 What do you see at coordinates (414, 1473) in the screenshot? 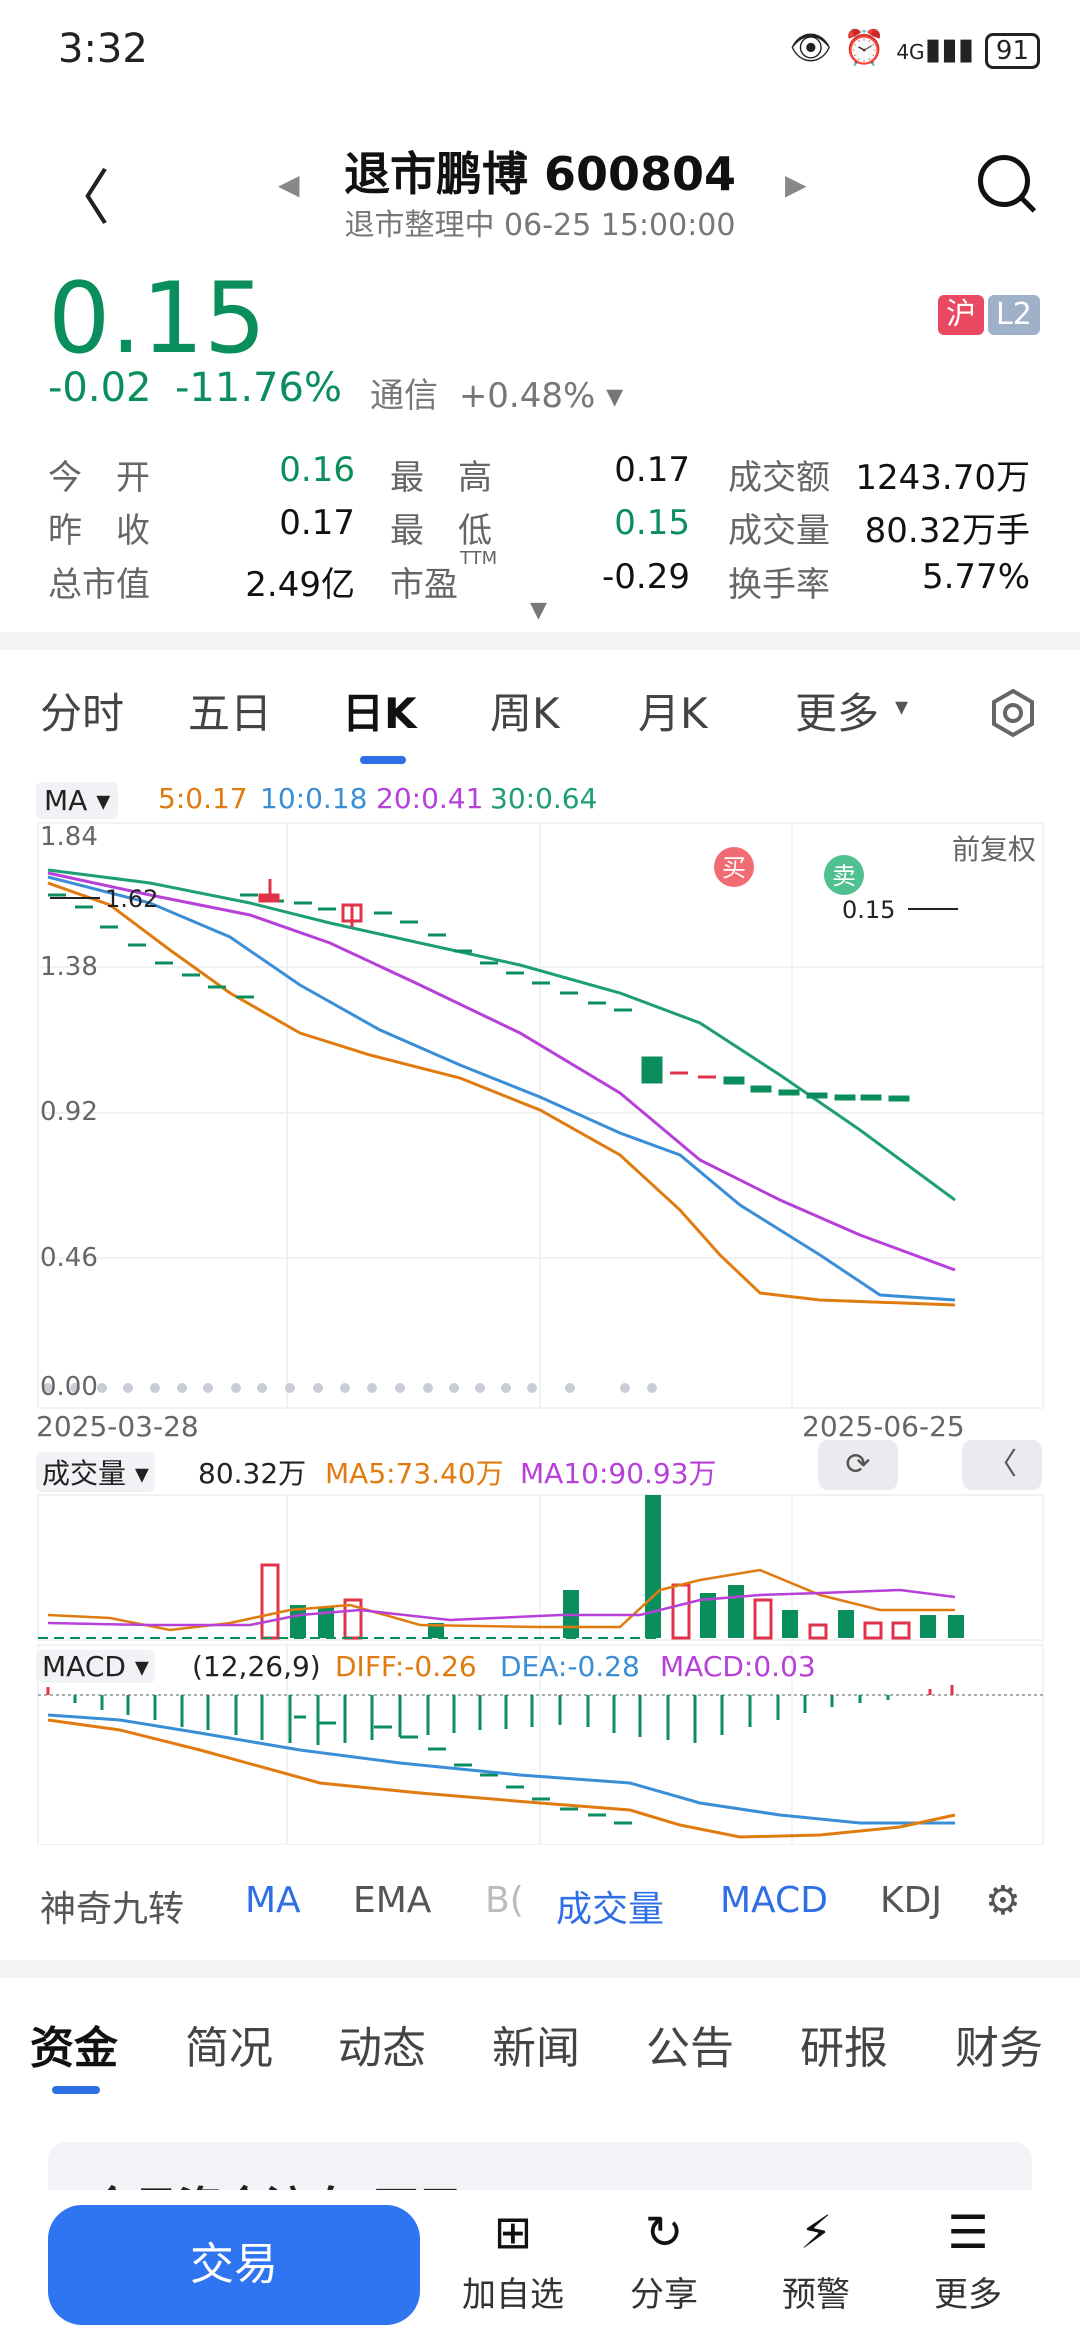
I see `volume-ma5: MA5:73.40万` at bounding box center [414, 1473].